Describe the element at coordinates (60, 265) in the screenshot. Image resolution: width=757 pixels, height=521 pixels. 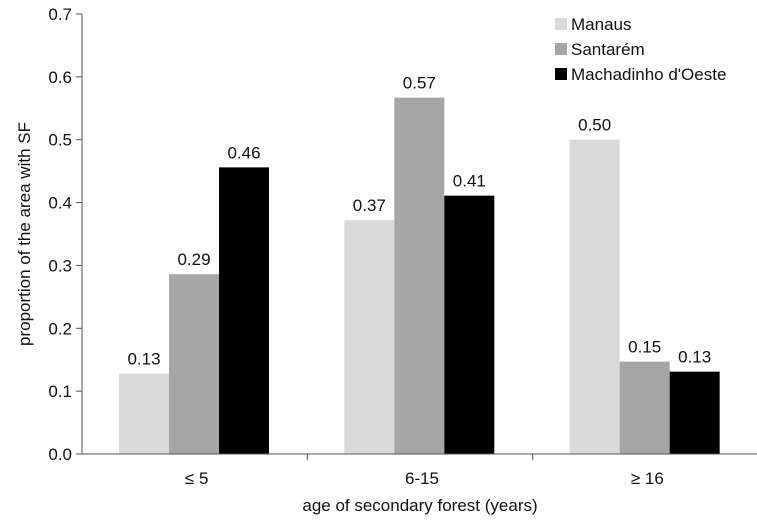
I see `y-tick-label-3: 0.3` at that location.